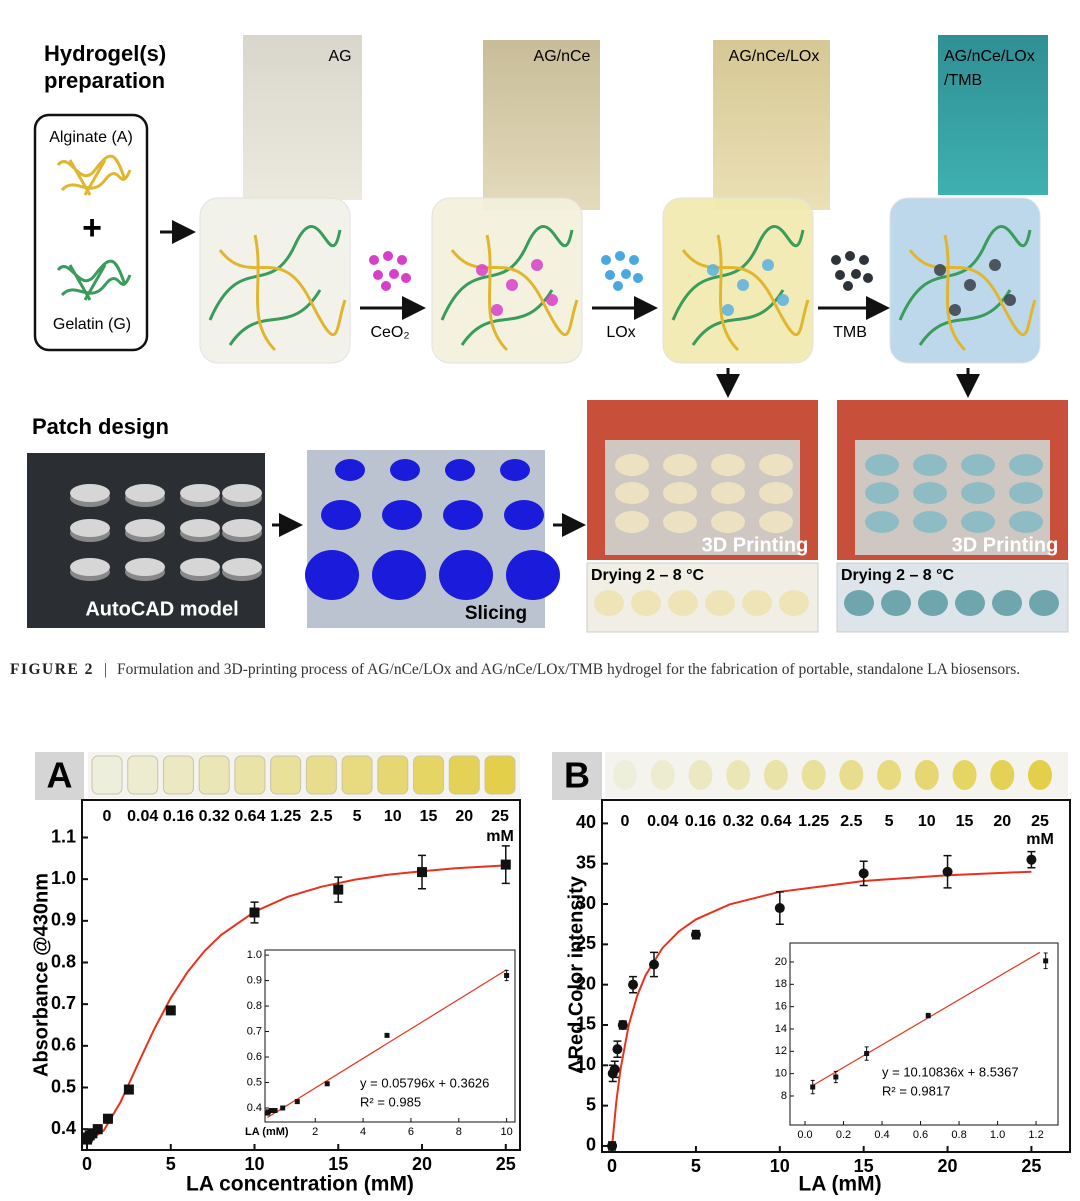 The height and width of the screenshot is (1201, 1080). I want to click on gelatin-chain, so click(738, 285).